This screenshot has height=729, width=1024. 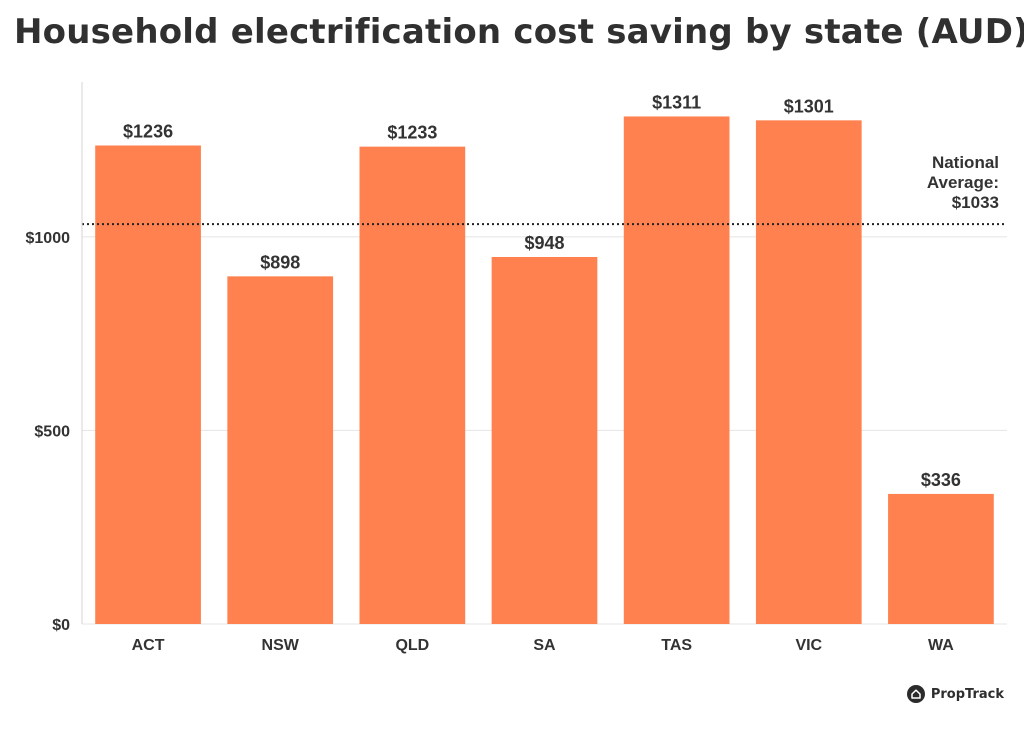 What do you see at coordinates (544, 440) in the screenshot?
I see `bar-sa` at bounding box center [544, 440].